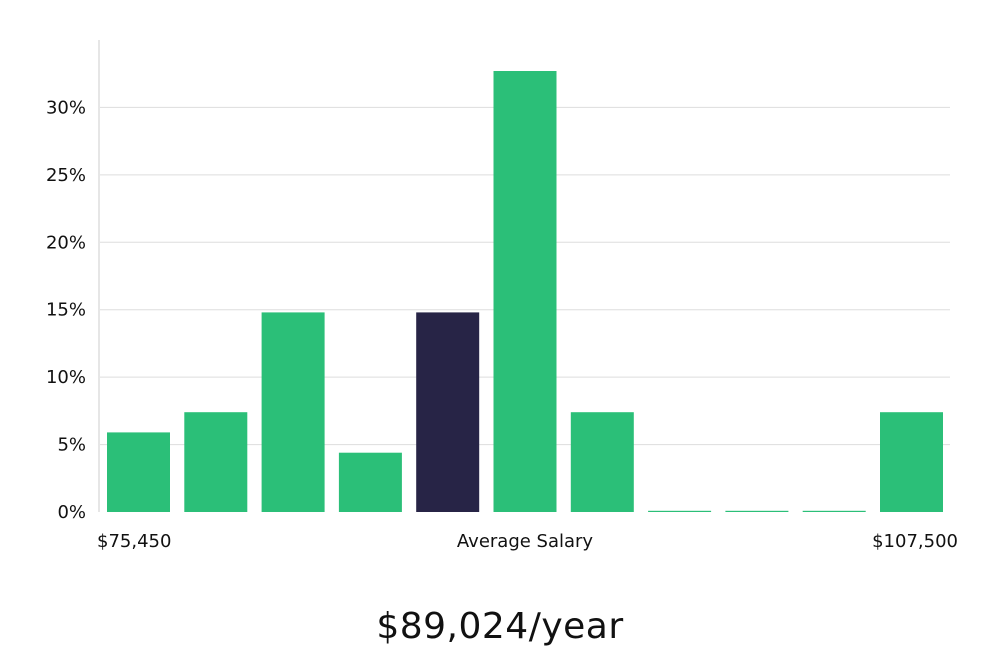 This screenshot has width=1000, height=660. What do you see at coordinates (71, 445) in the screenshot?
I see `y-tick-label: 5%` at bounding box center [71, 445].